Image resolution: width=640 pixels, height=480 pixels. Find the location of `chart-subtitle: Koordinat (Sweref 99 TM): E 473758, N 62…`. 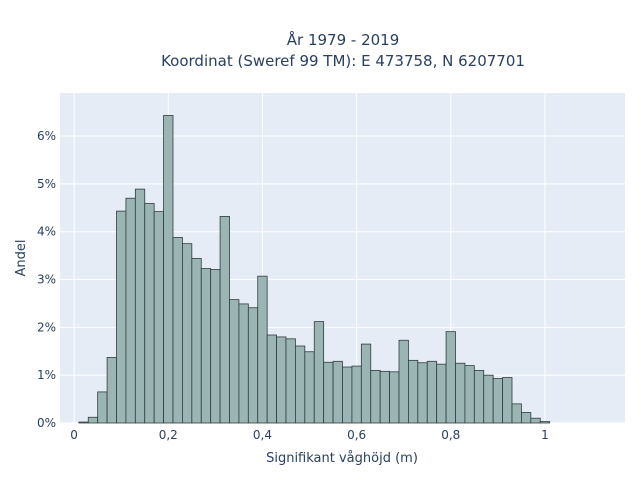

chart-subtitle: Koordinat (Sweref 99 TM): E 473758, N 62… is located at coordinates (343, 61).